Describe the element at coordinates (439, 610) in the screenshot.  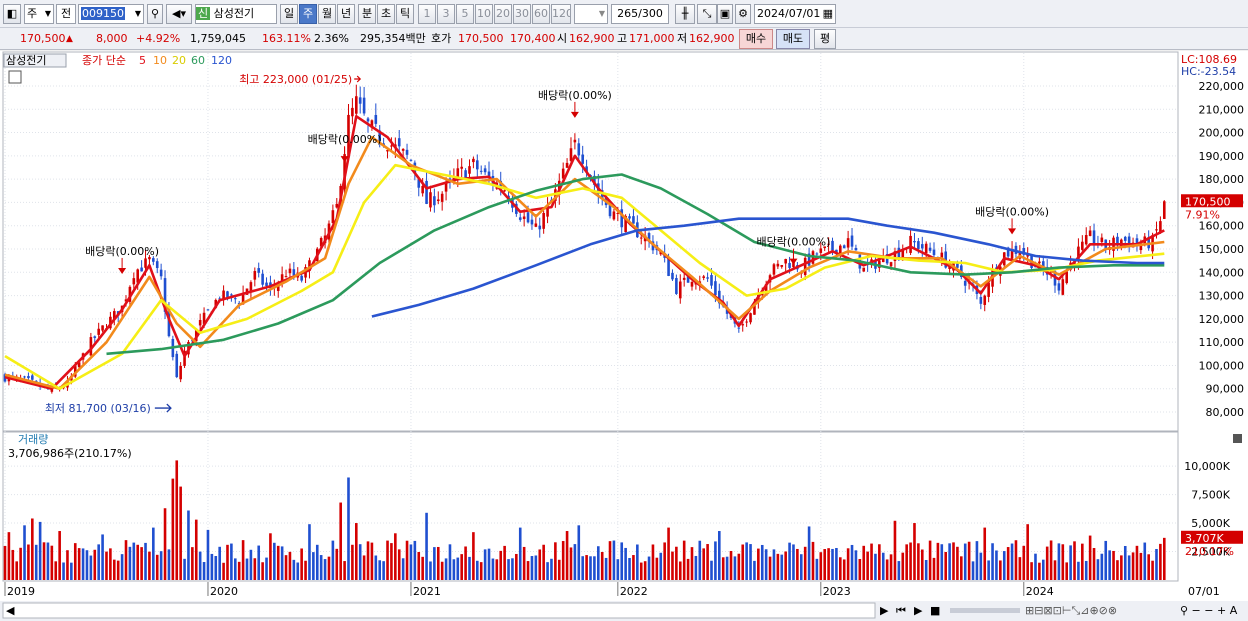
I see `horizontal-scrollbar` at that location.